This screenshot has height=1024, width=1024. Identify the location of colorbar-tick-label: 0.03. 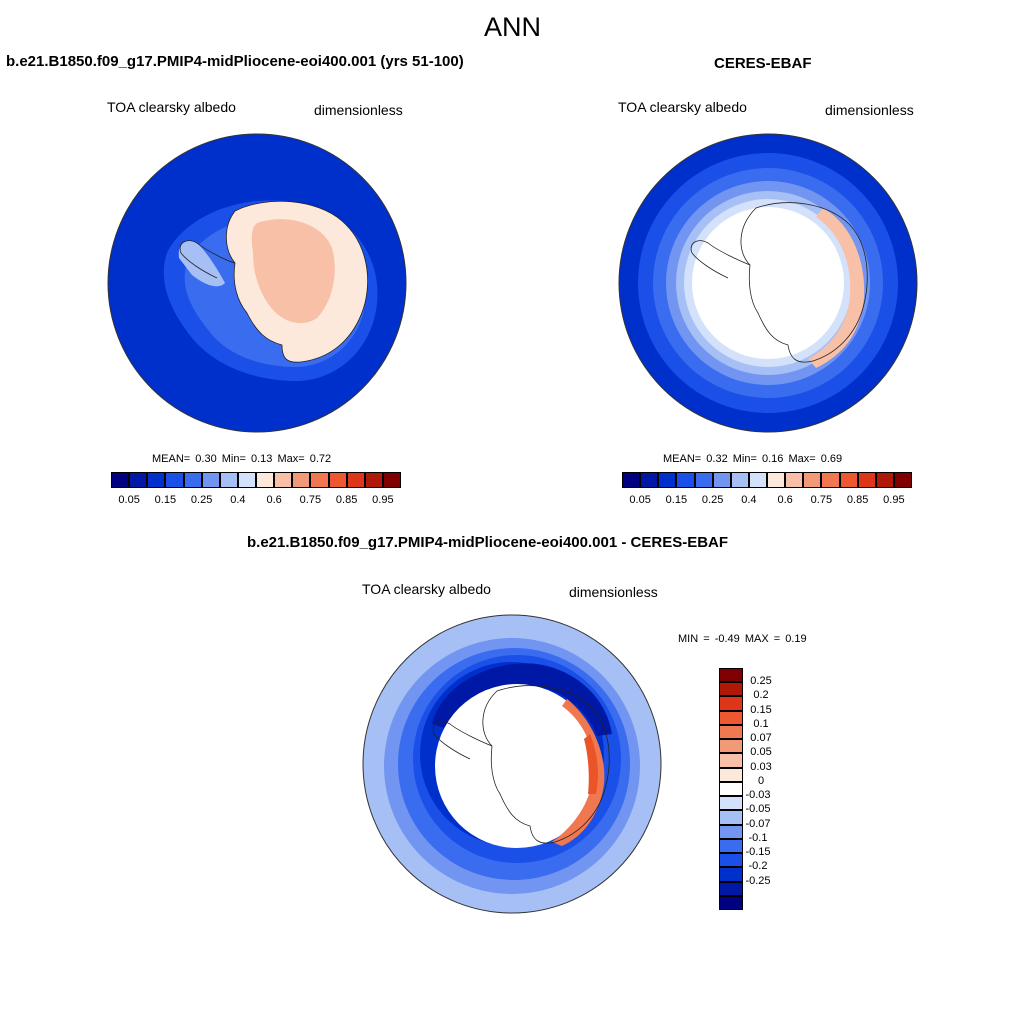
(761, 766).